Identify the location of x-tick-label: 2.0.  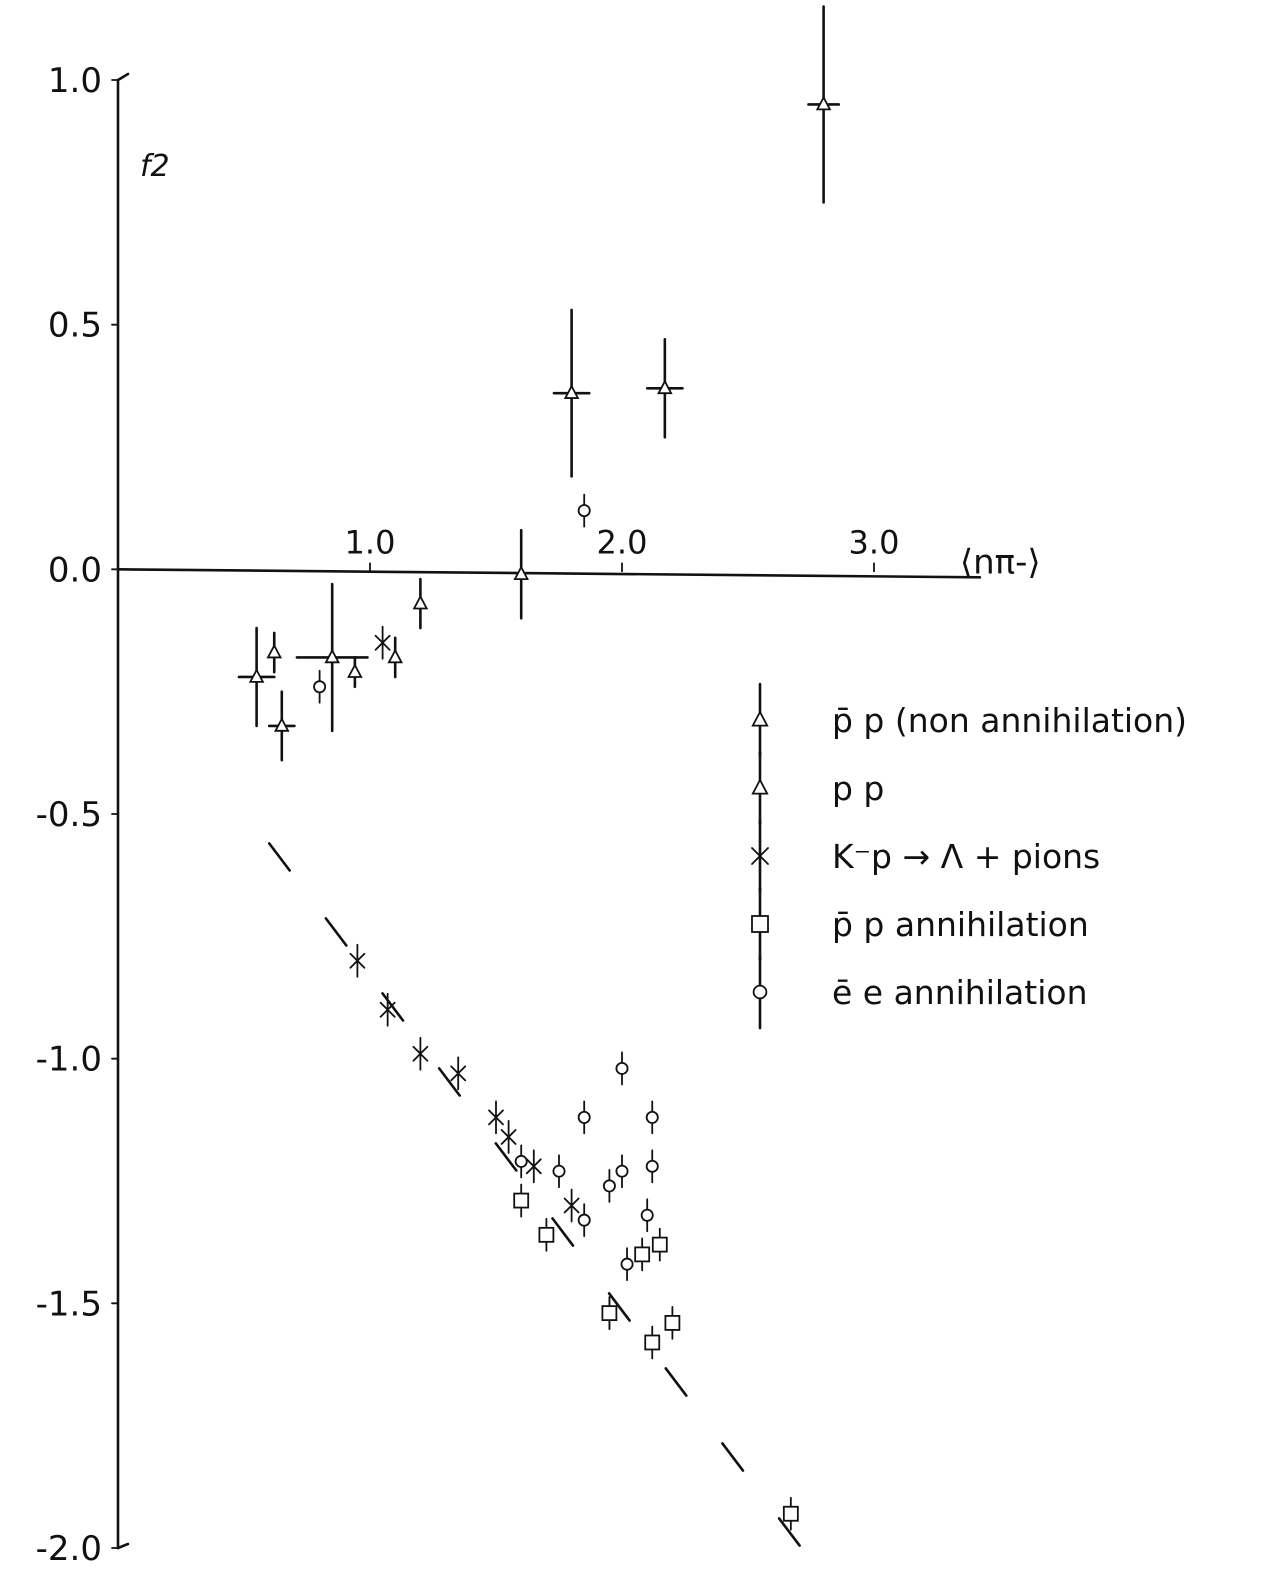
(622, 542).